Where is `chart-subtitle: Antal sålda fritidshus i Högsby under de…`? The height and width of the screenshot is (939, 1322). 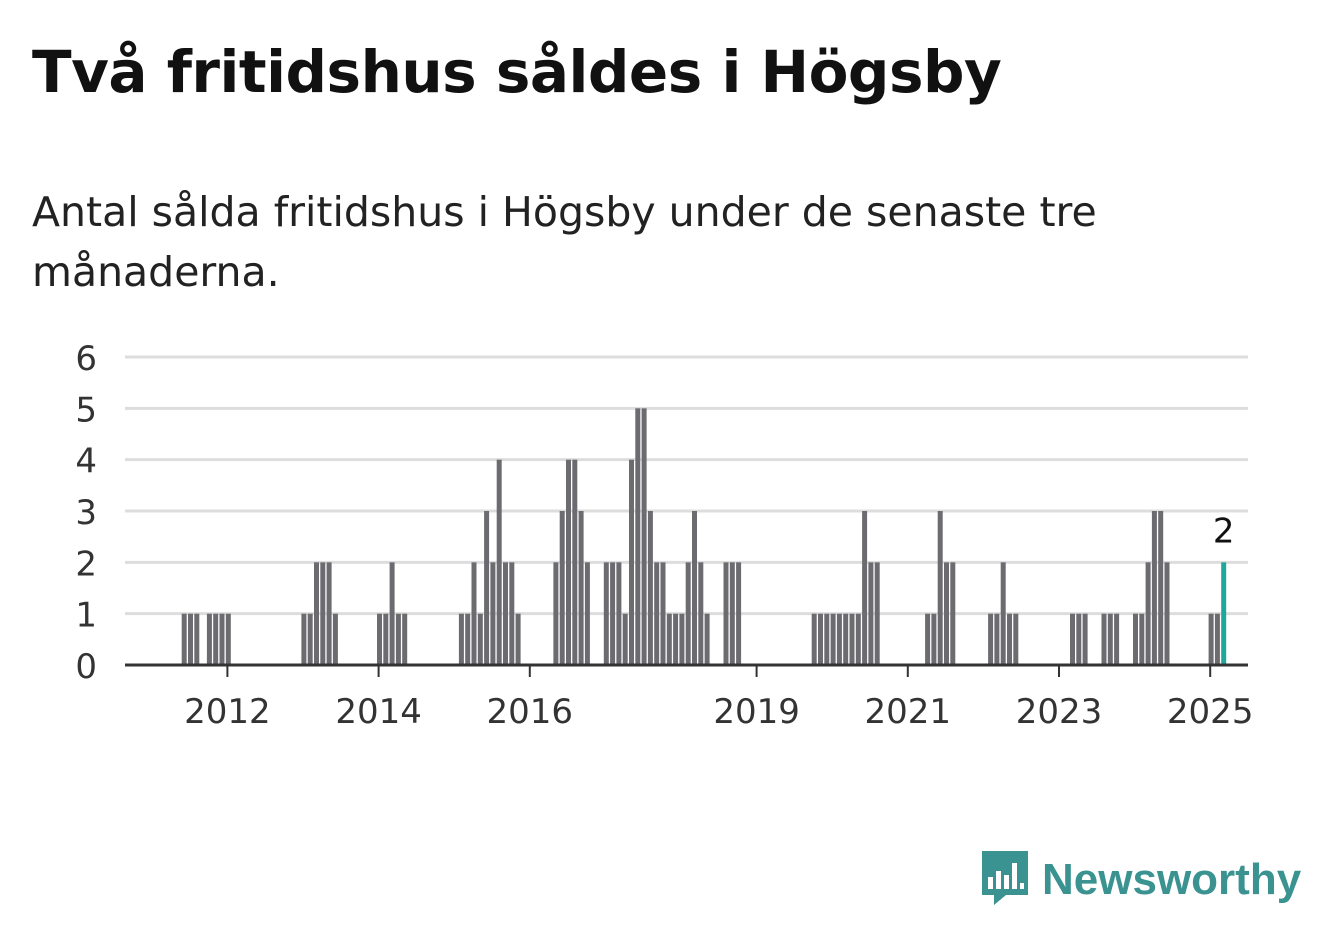
chart-subtitle: Antal sålda fritidshus i Högsby under de… is located at coordinates (564, 242).